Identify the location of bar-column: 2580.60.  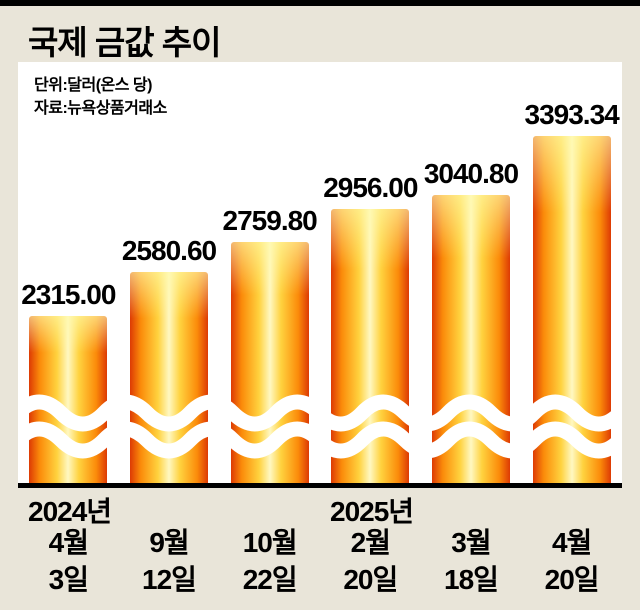
(169, 272).